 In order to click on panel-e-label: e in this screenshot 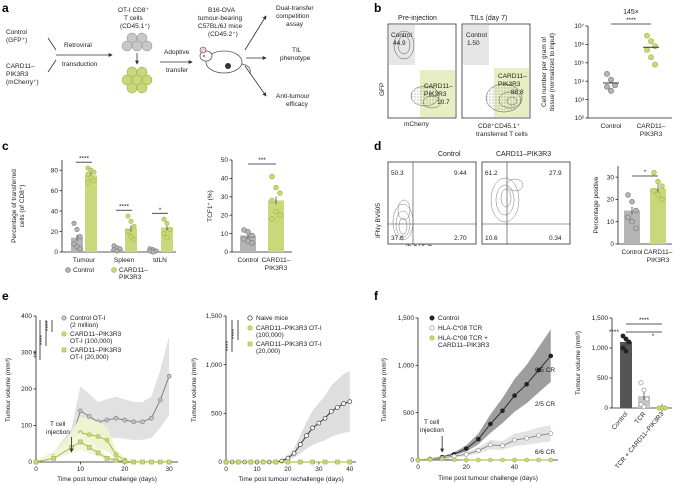, I will do `click(5, 296)`.